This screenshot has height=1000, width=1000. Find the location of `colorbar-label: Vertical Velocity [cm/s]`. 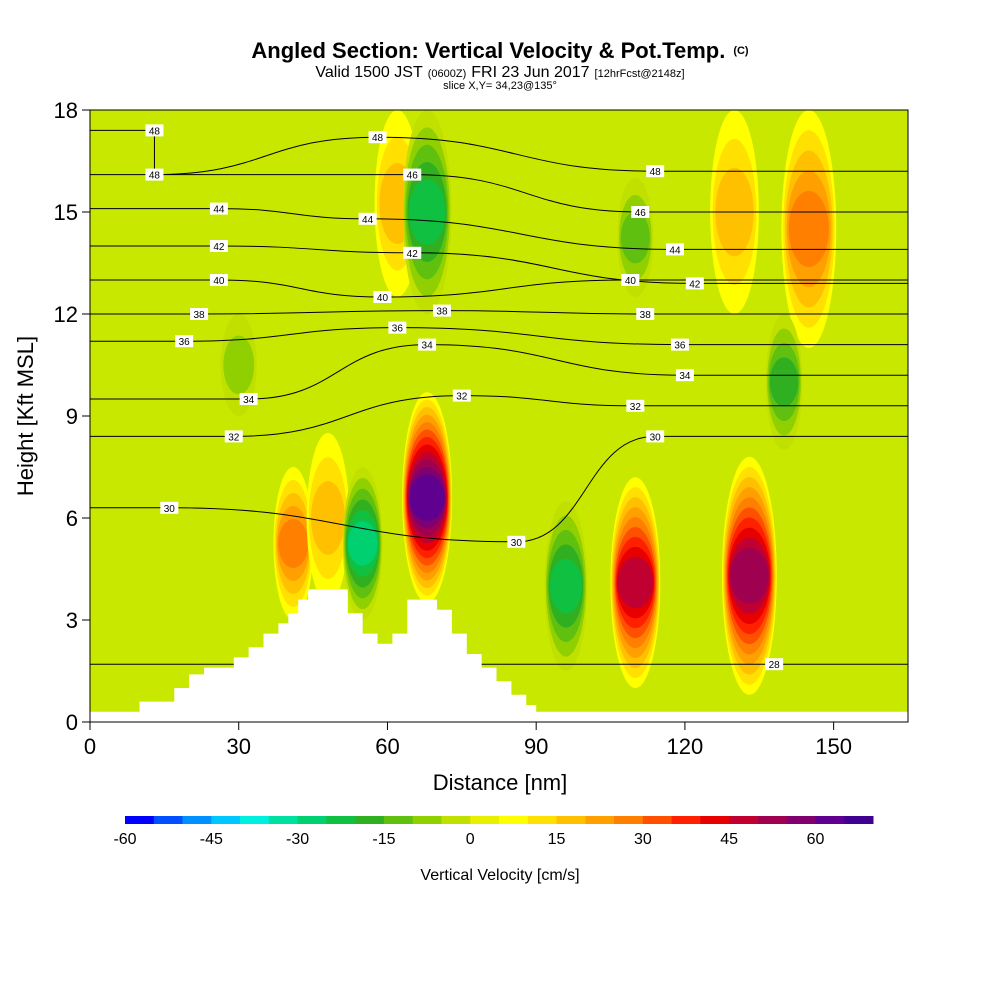

colorbar-label: Vertical Velocity [cm/s] is located at coordinates (499, 875).